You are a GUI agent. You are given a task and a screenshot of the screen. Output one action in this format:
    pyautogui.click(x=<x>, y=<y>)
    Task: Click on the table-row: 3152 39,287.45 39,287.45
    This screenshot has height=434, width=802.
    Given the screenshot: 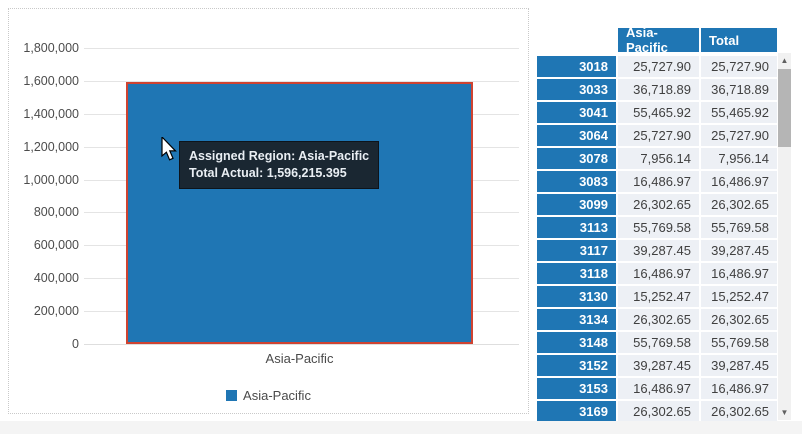 What is the action you would take?
    pyautogui.click(x=657, y=365)
    